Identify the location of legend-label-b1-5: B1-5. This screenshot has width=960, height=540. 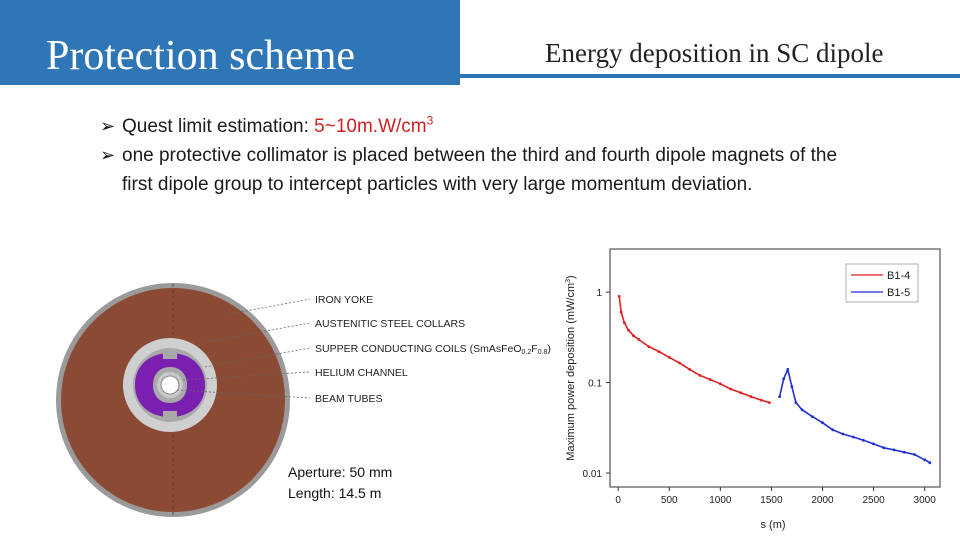
(898, 293).